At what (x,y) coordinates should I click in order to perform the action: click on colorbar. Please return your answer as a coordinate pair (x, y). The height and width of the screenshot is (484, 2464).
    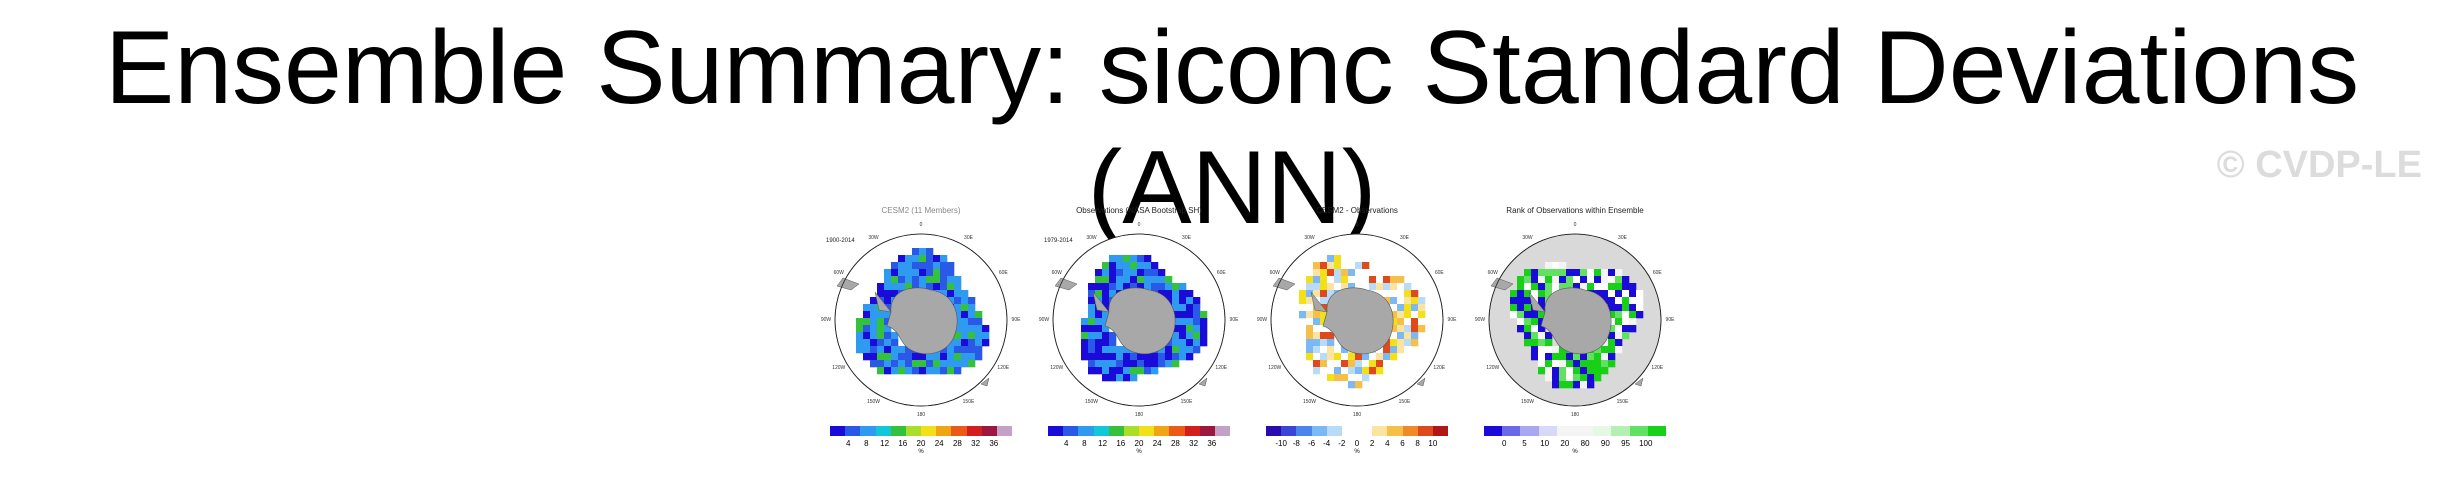
    Looking at the image, I should click on (1139, 431).